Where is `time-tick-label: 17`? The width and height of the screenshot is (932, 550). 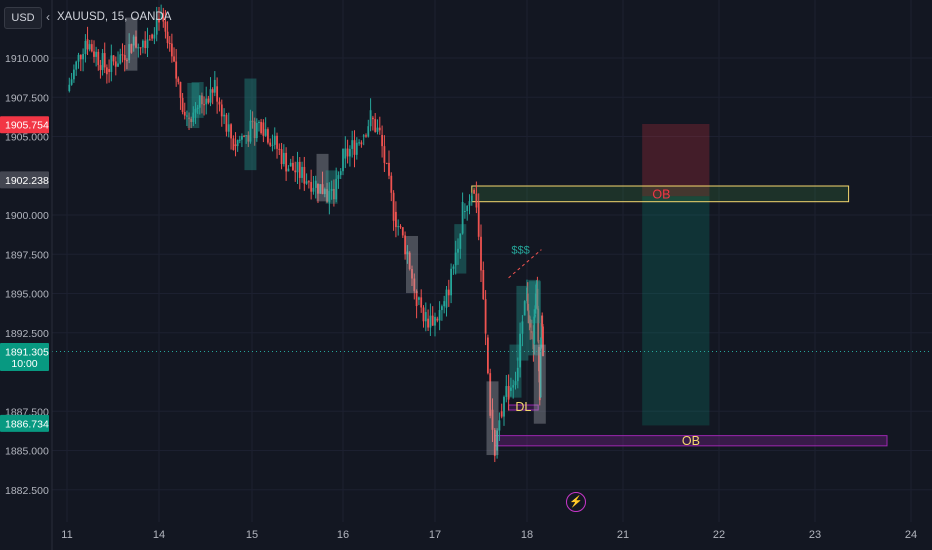 time-tick-label: 17 is located at coordinates (435, 535).